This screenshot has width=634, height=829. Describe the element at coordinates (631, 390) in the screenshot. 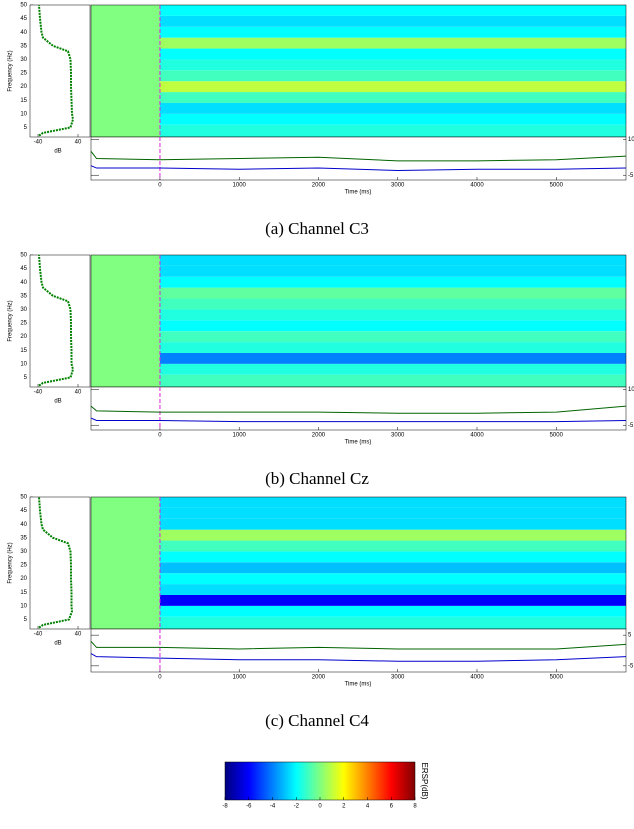

I see `y2-tick-label: 10` at that location.